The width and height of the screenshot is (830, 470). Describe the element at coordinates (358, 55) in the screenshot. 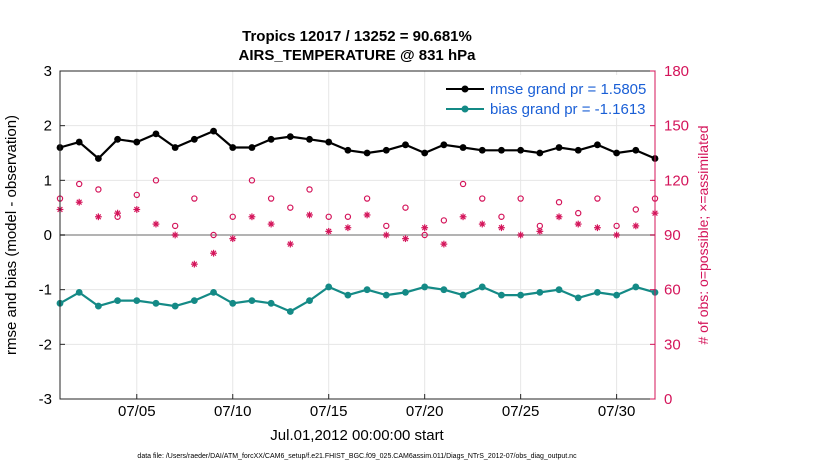

I see `chart-subtitle: AIRS_TEMPERATURE @ 831 hPa` at that location.